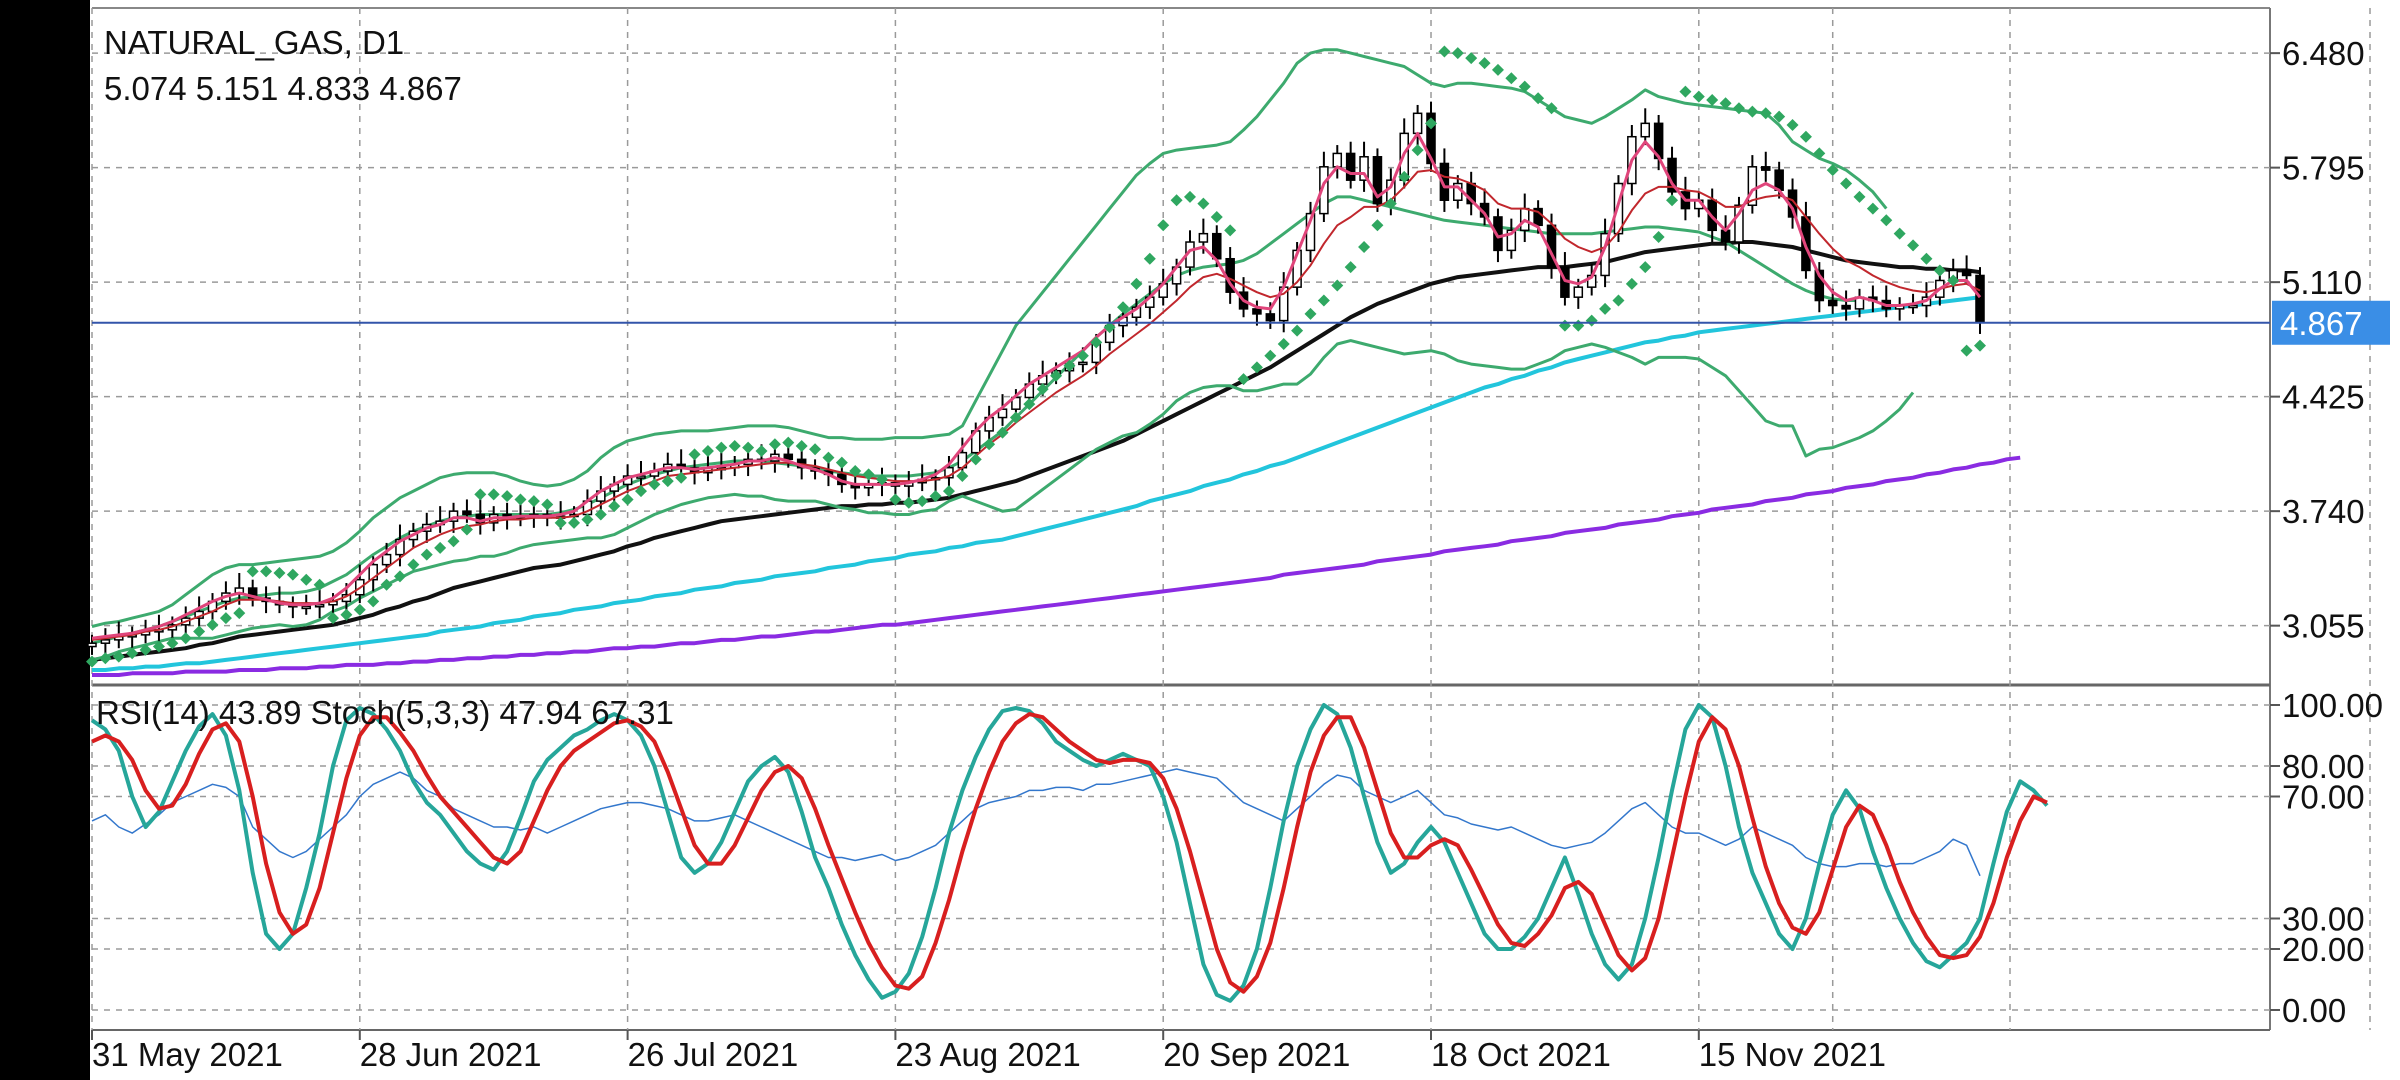 The width and height of the screenshot is (2400, 1080). I want to click on date-tick-label: 18 Oct 2021, so click(1521, 1054).